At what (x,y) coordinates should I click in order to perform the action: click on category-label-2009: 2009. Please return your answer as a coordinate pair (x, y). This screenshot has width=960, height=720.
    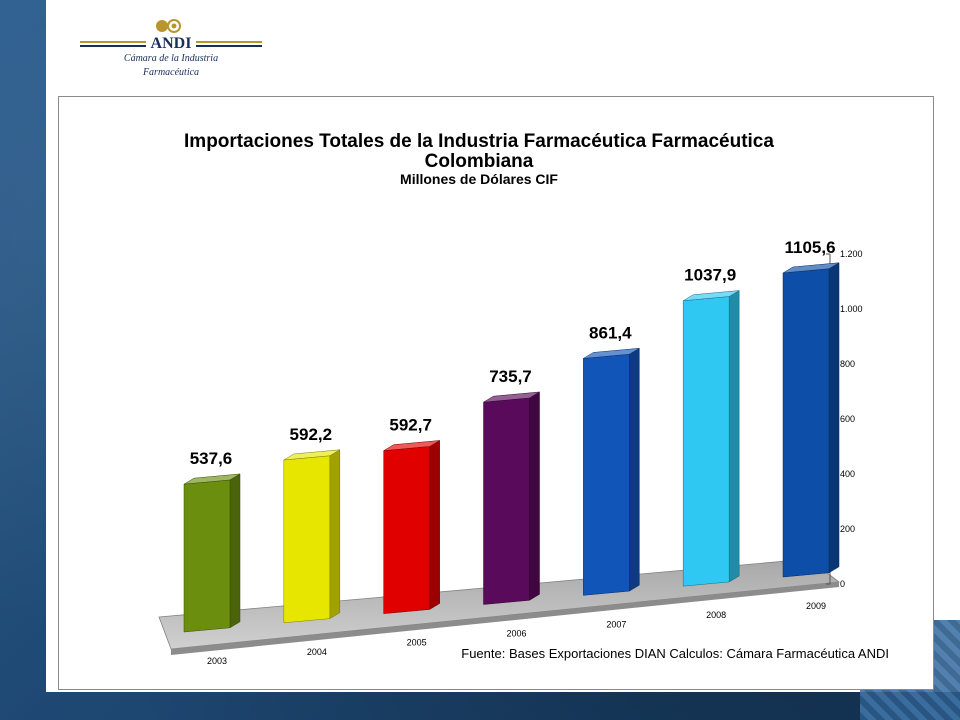
    Looking at the image, I should click on (816, 606).